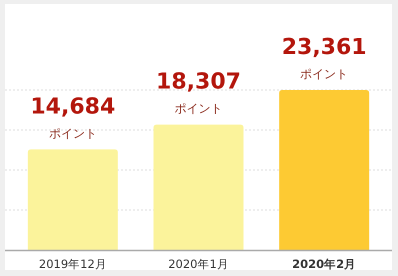 The height and width of the screenshot is (276, 398). What do you see at coordinates (324, 58) in the screenshot?
I see `data-label: 23,361 ポイント` at bounding box center [324, 58].